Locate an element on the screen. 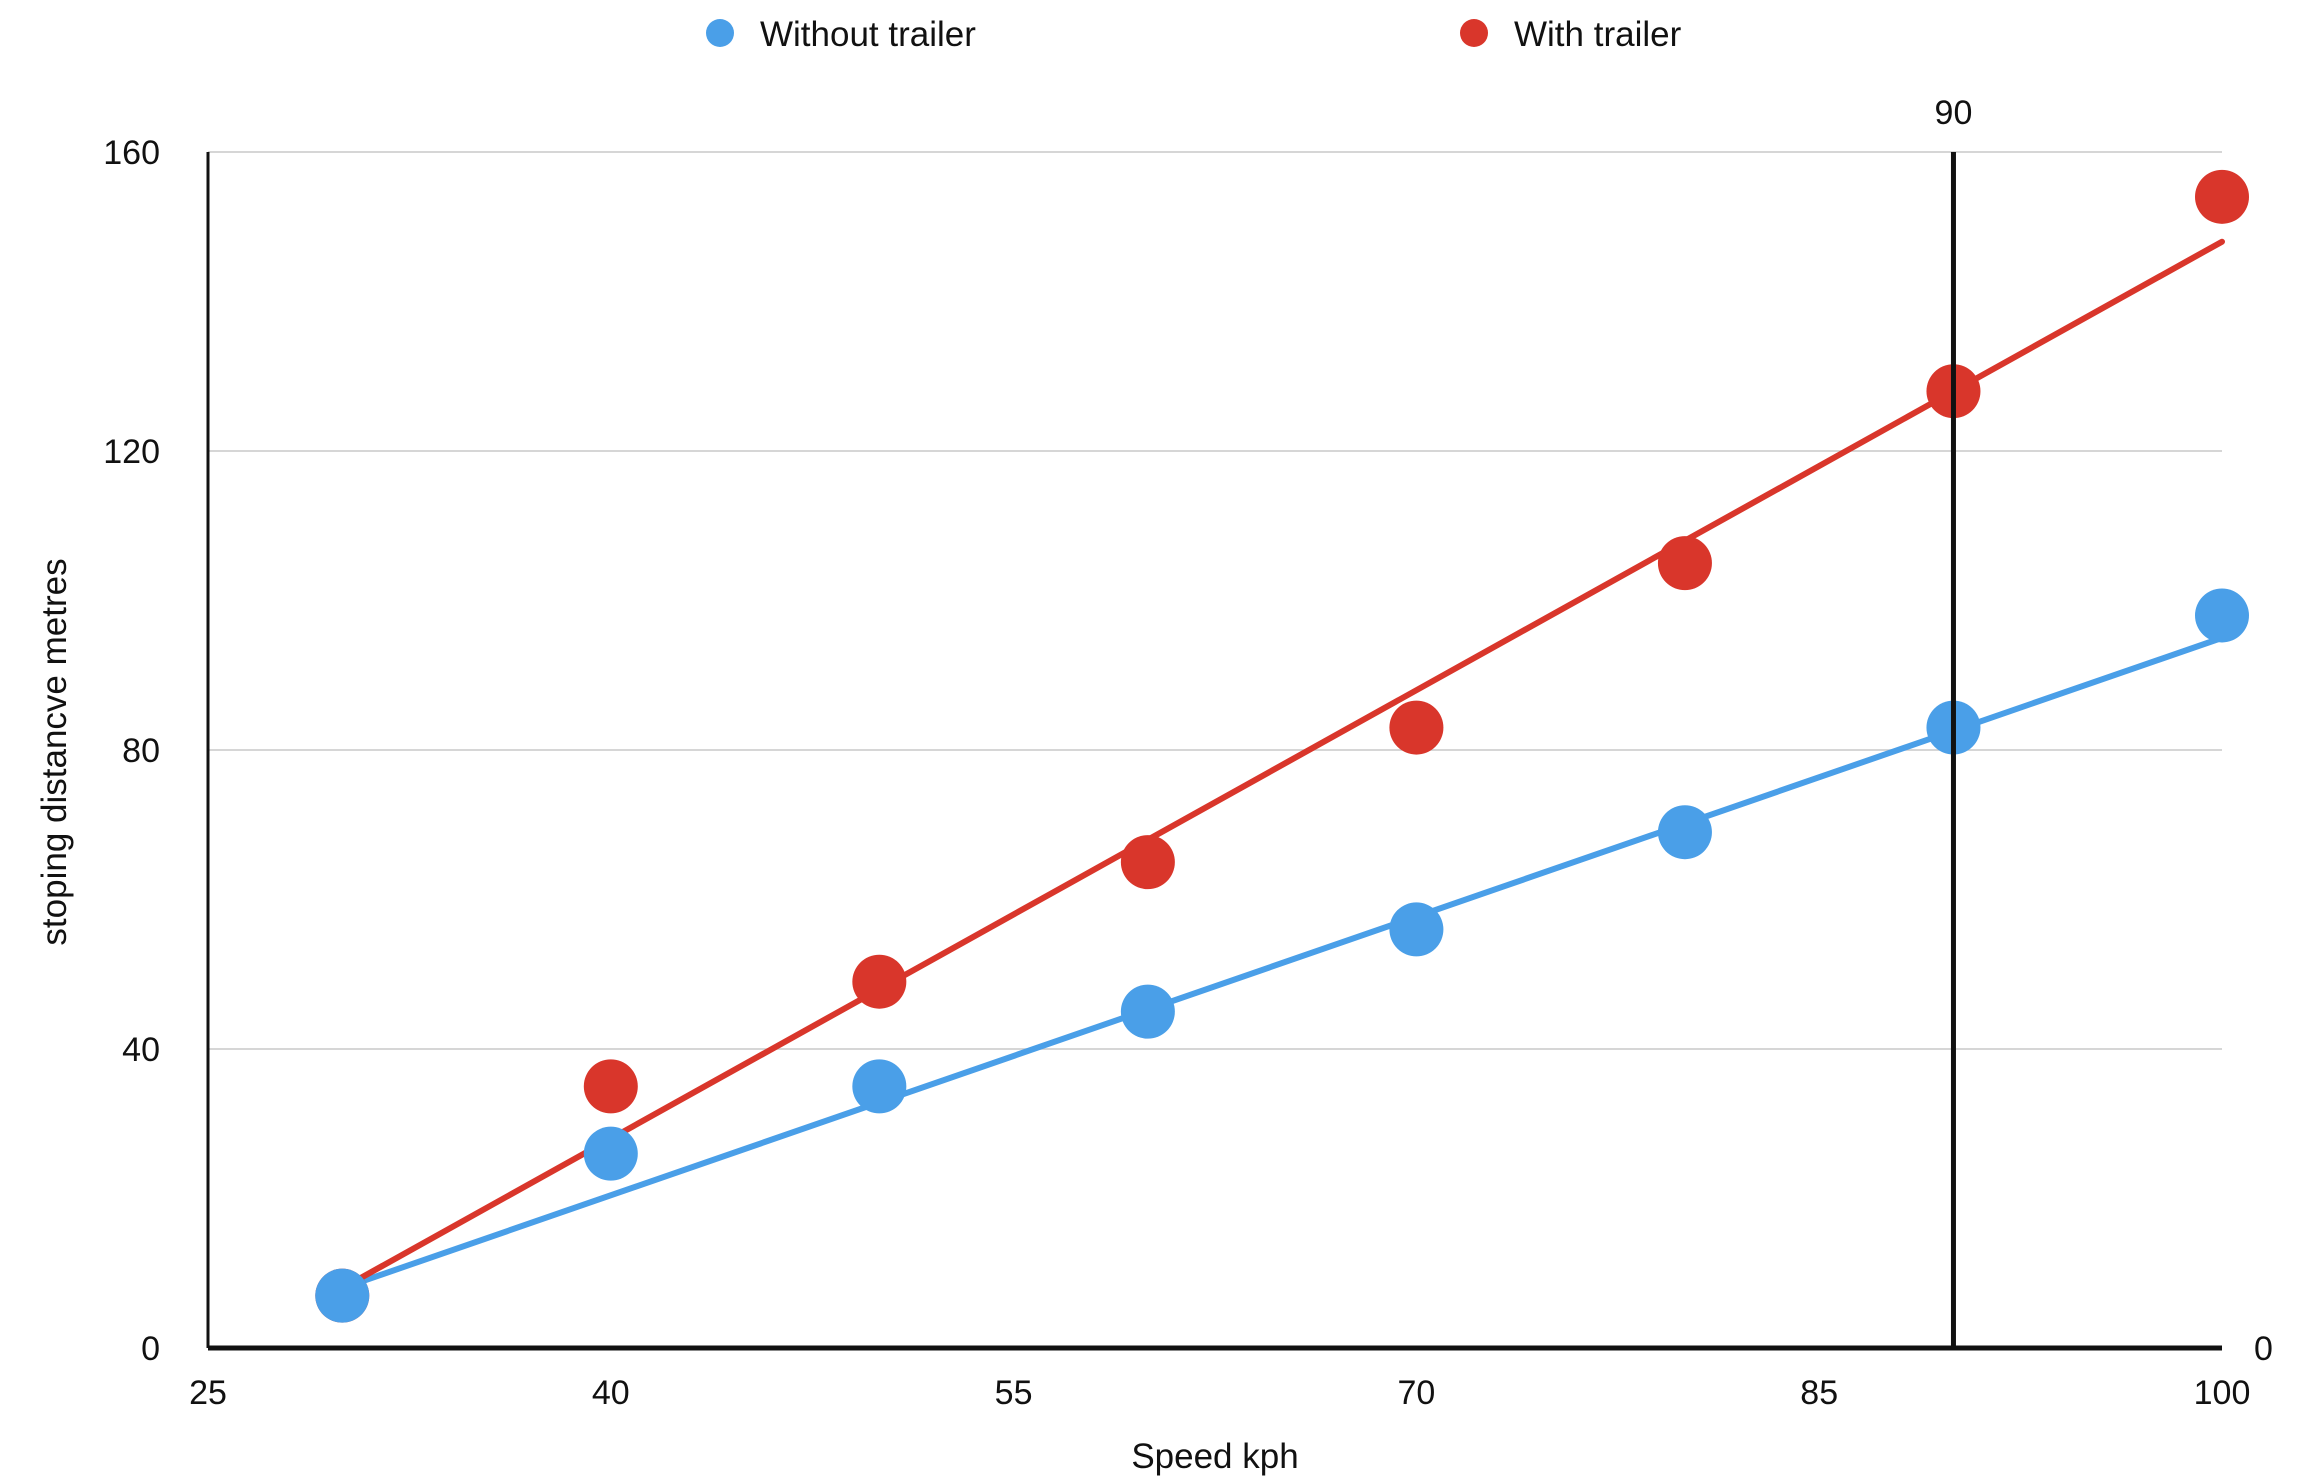  x-tick-label: 100 is located at coordinates (2222, 1393).